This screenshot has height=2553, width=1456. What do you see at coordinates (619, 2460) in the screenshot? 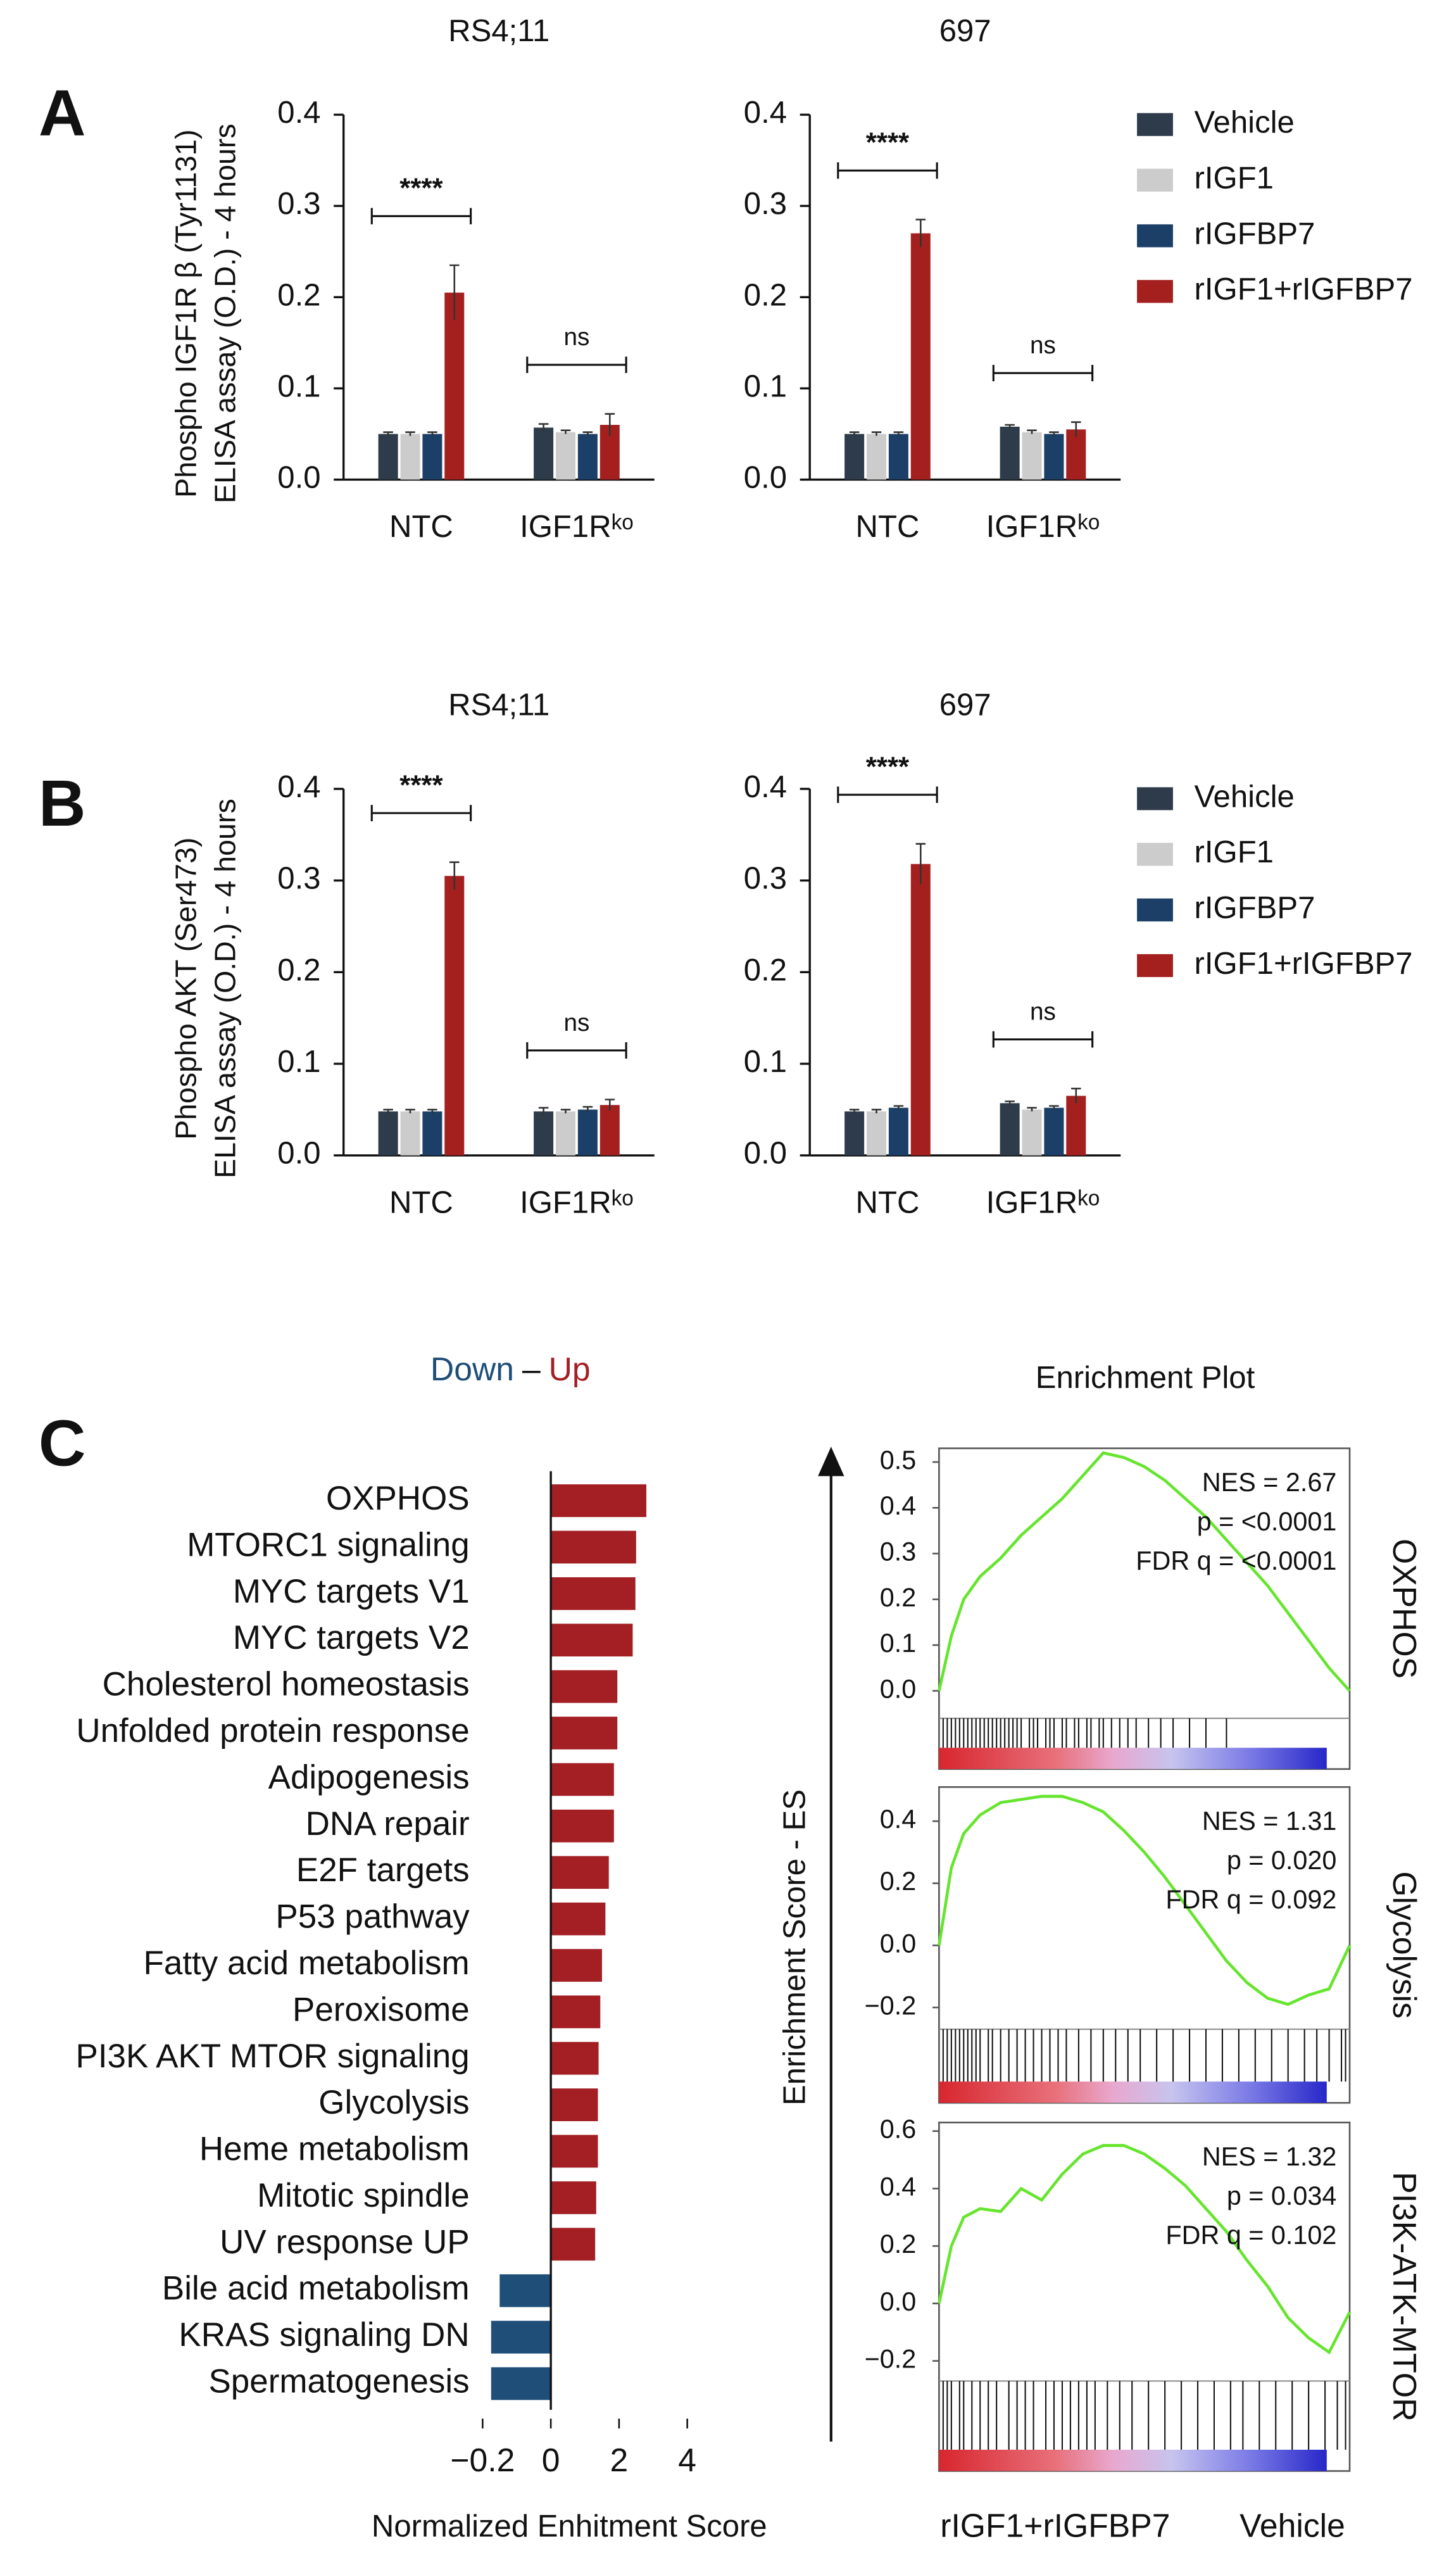
I see `x-tick-label: 2` at bounding box center [619, 2460].